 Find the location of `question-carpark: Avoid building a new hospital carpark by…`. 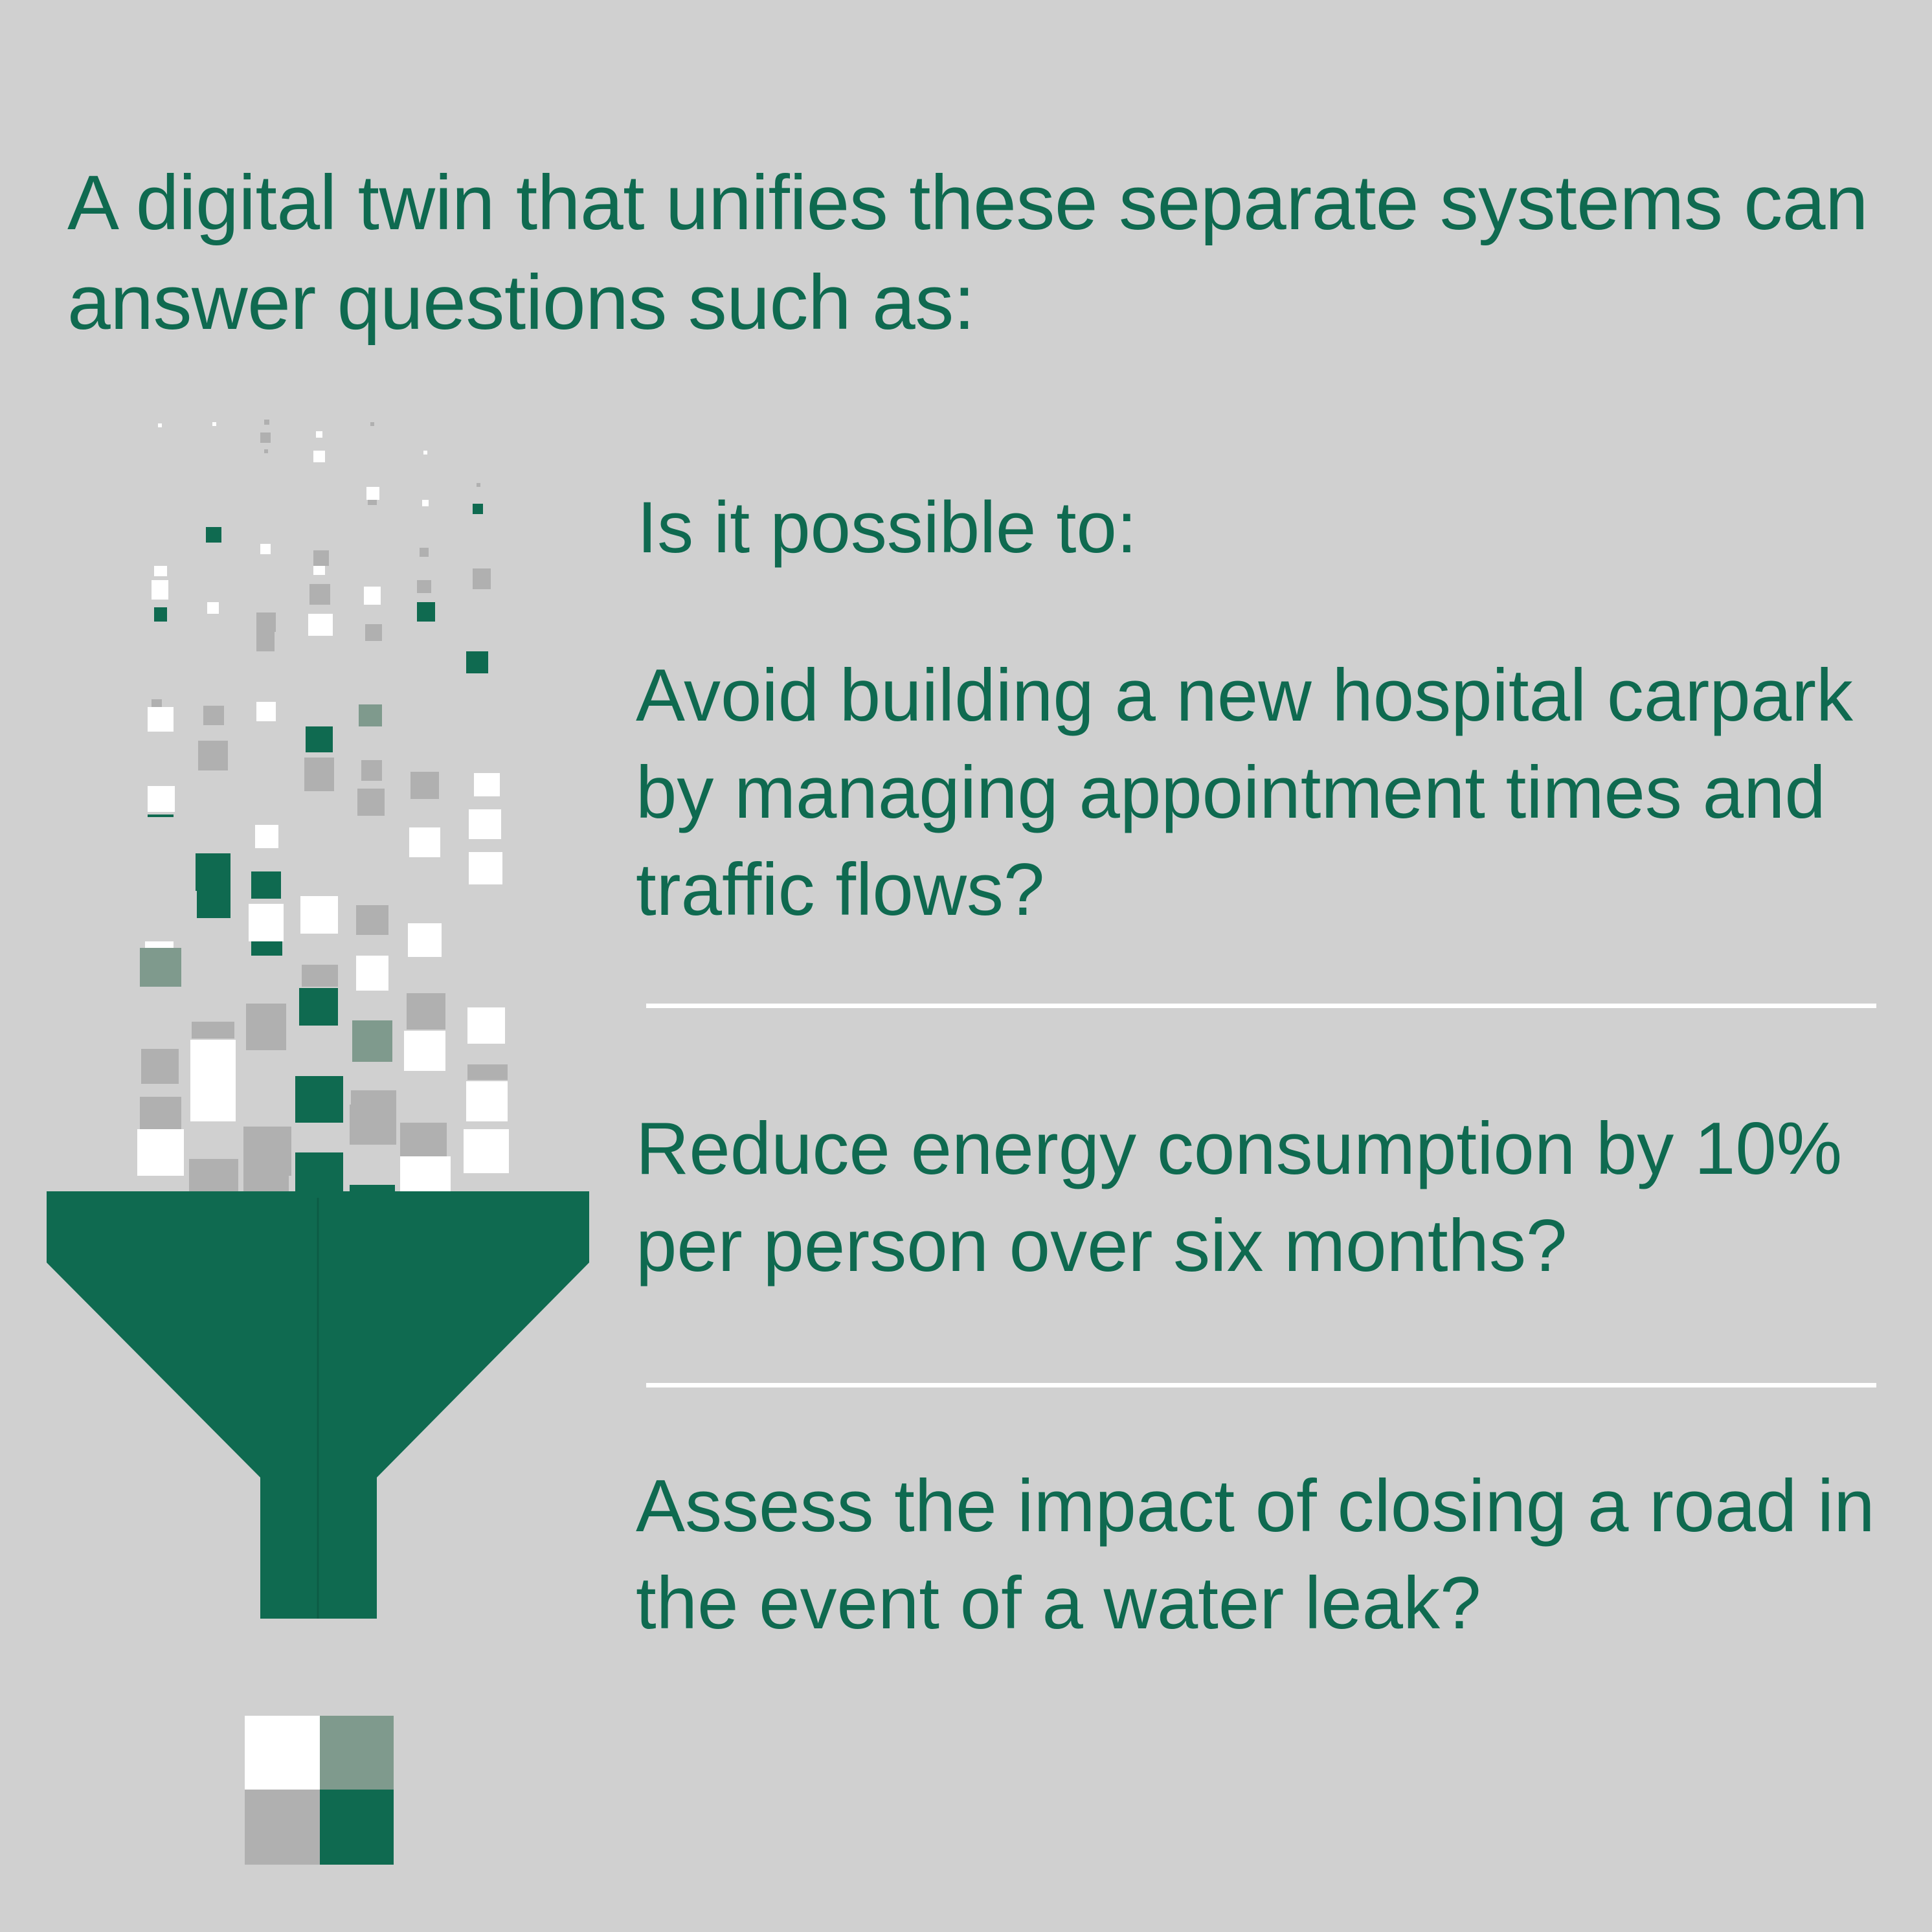

question-carpark: Avoid building a new hospital carpark by… is located at coordinates (1245, 793).